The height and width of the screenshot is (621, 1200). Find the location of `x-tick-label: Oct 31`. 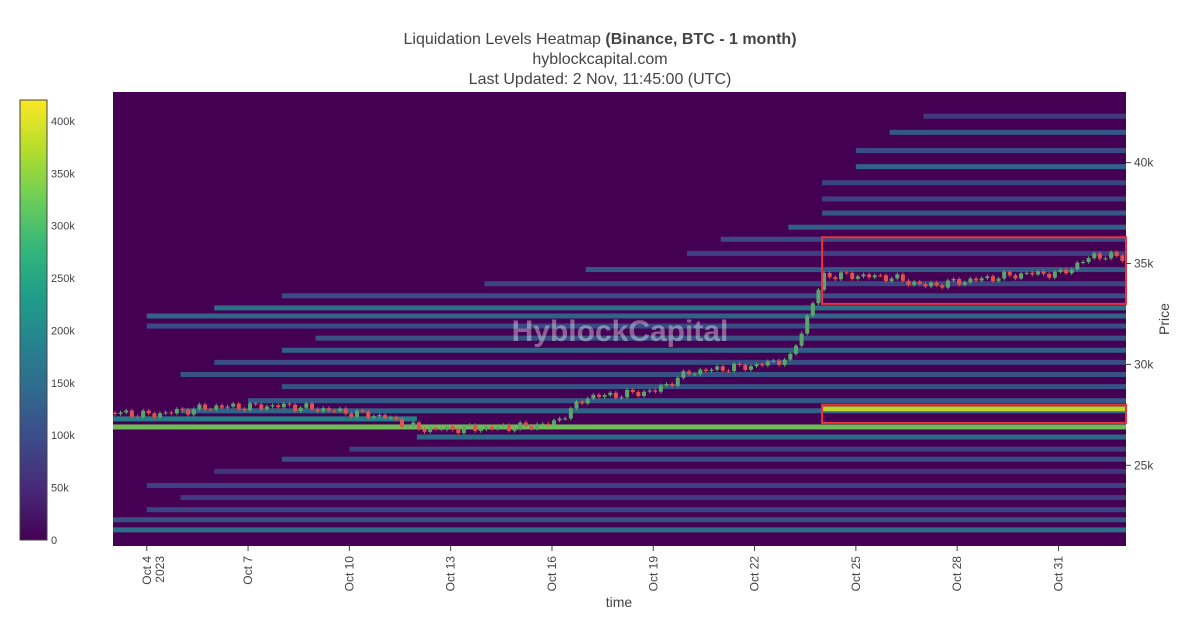

x-tick-label: Oct 31 is located at coordinates (1058, 574).